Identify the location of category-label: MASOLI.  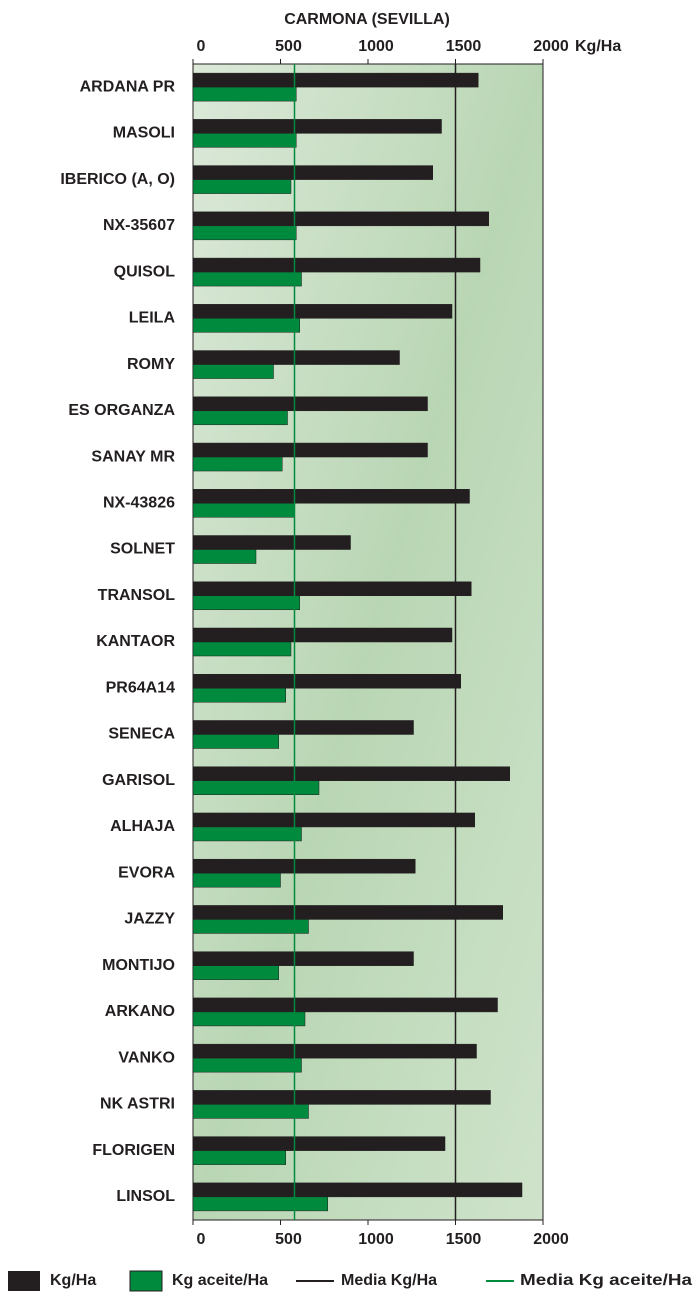
(144, 133).